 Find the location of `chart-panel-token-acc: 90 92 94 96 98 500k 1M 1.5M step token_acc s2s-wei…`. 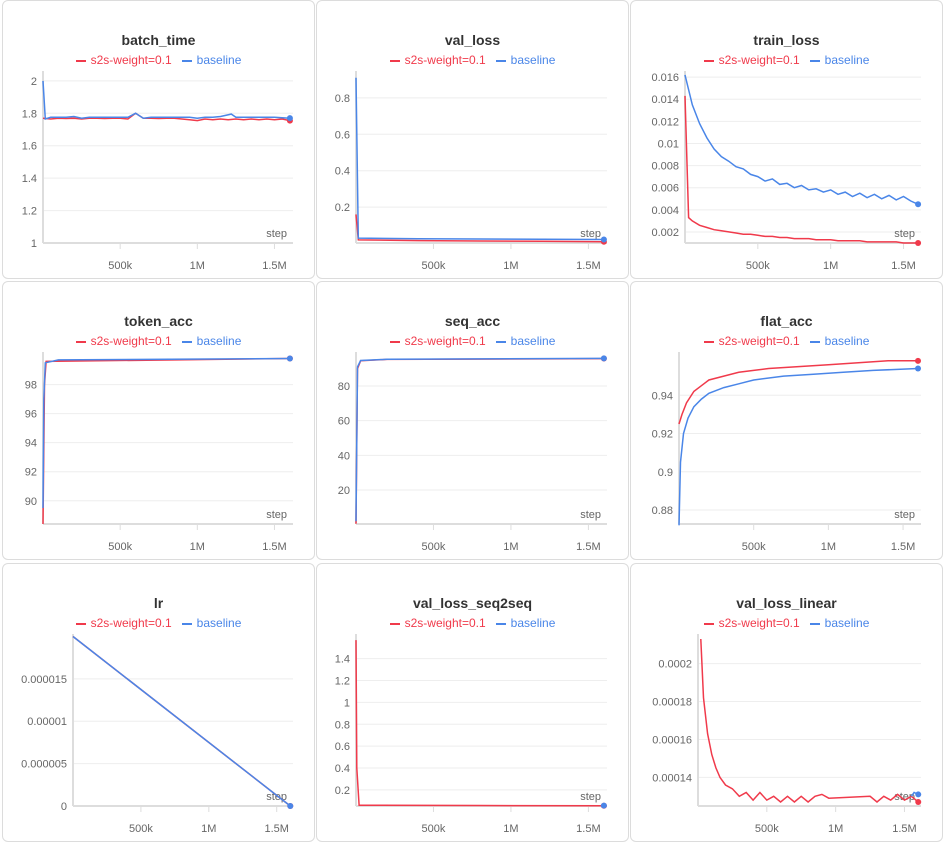

chart-panel-token-acc: 90 92 94 96 98 500k 1M 1.5M step token_acc s2s-wei… is located at coordinates (158, 420).